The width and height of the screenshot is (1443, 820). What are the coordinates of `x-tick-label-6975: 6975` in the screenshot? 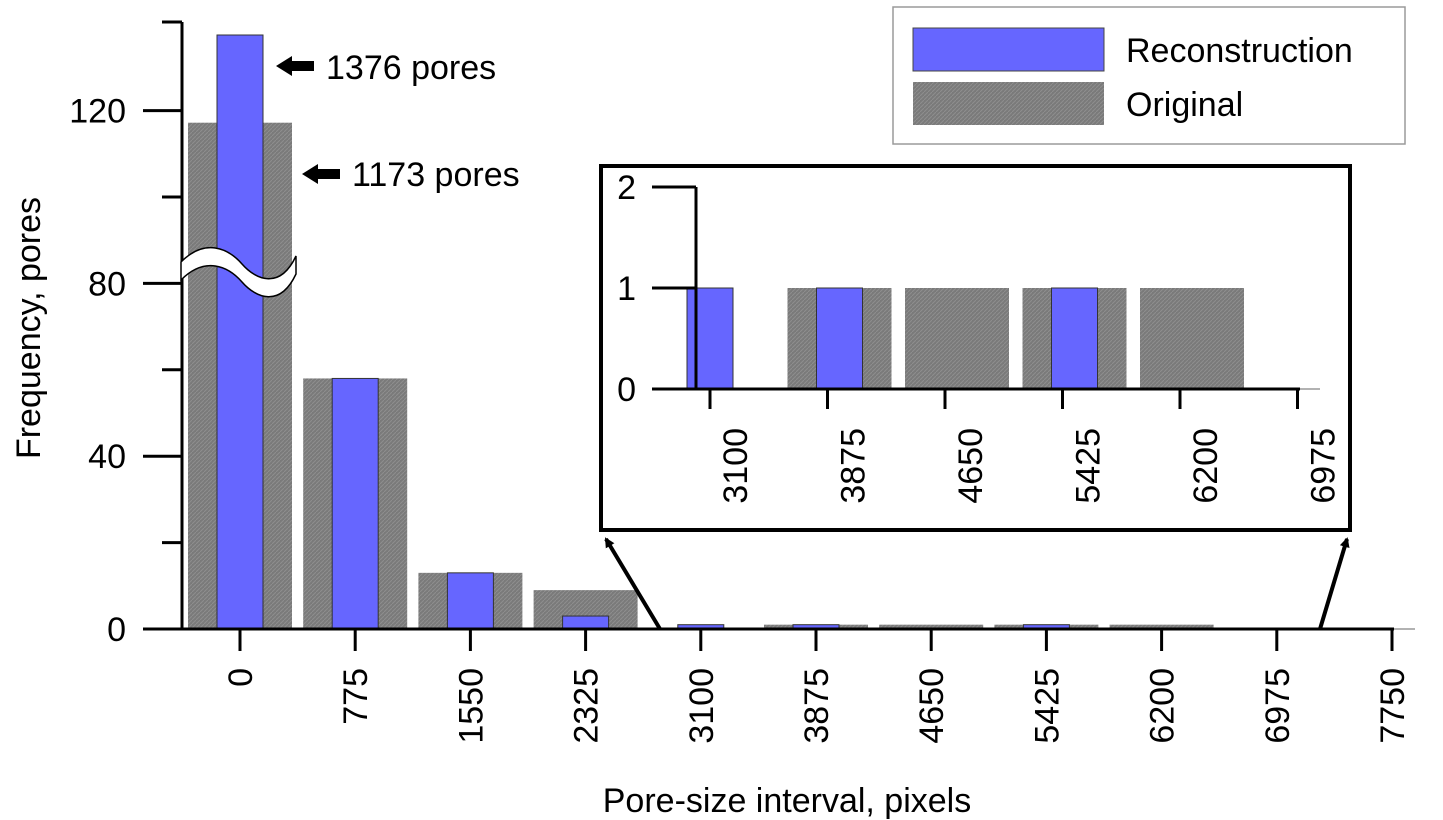 It's located at (1278, 706).